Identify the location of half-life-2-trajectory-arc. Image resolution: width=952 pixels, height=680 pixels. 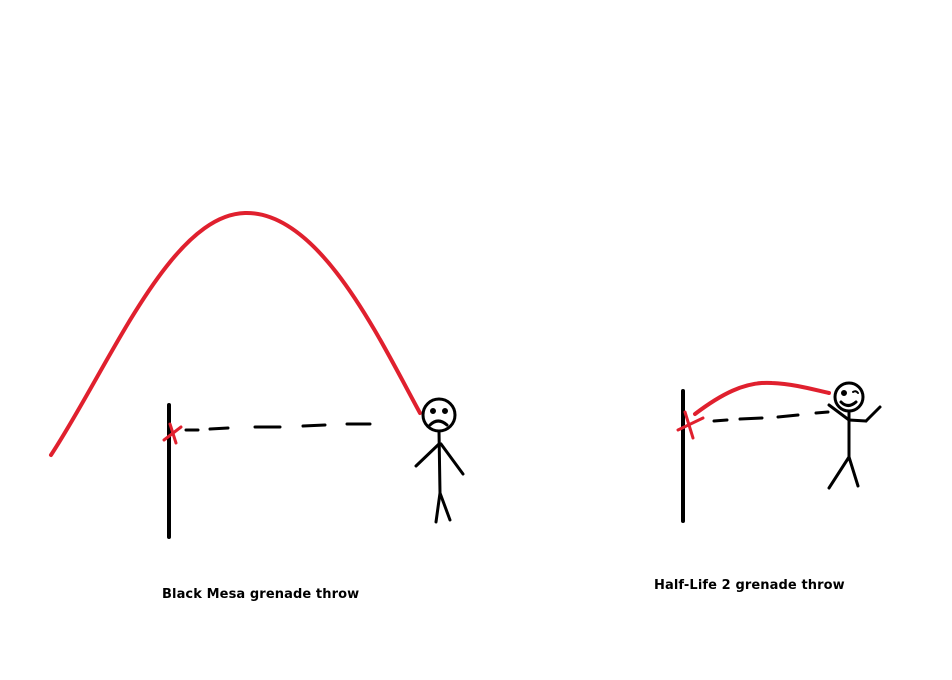
(762, 398).